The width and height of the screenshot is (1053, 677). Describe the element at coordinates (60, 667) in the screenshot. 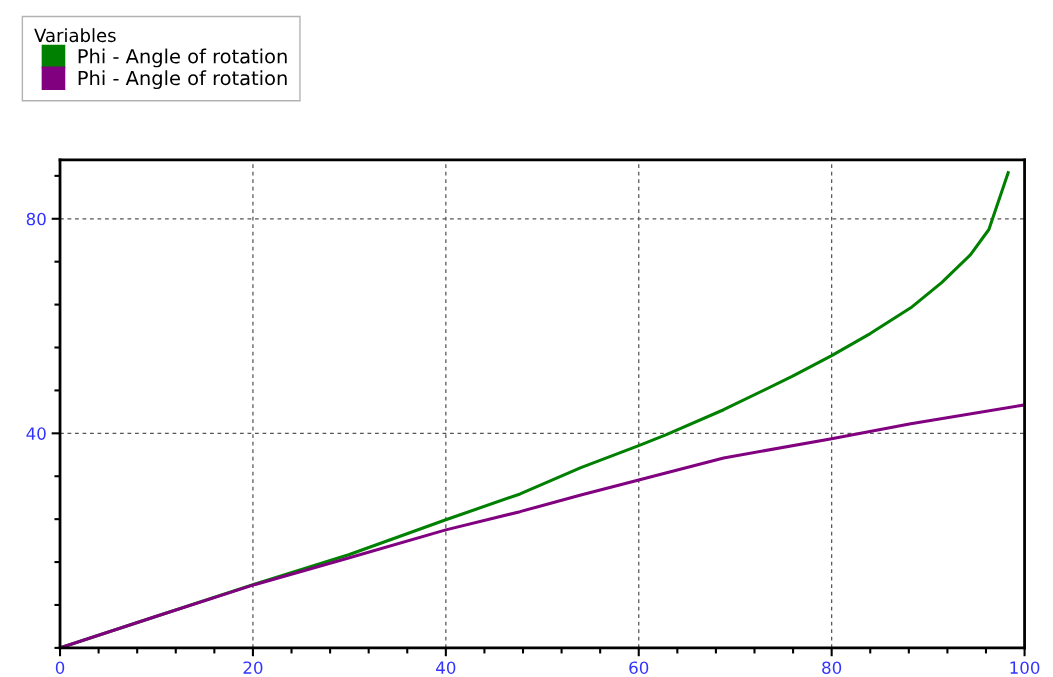

I see `x-tick-label: 0` at that location.